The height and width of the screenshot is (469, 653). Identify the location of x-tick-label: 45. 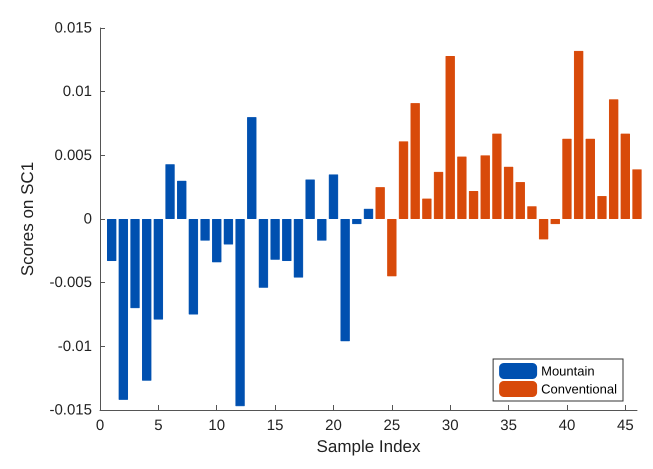
(625, 425).